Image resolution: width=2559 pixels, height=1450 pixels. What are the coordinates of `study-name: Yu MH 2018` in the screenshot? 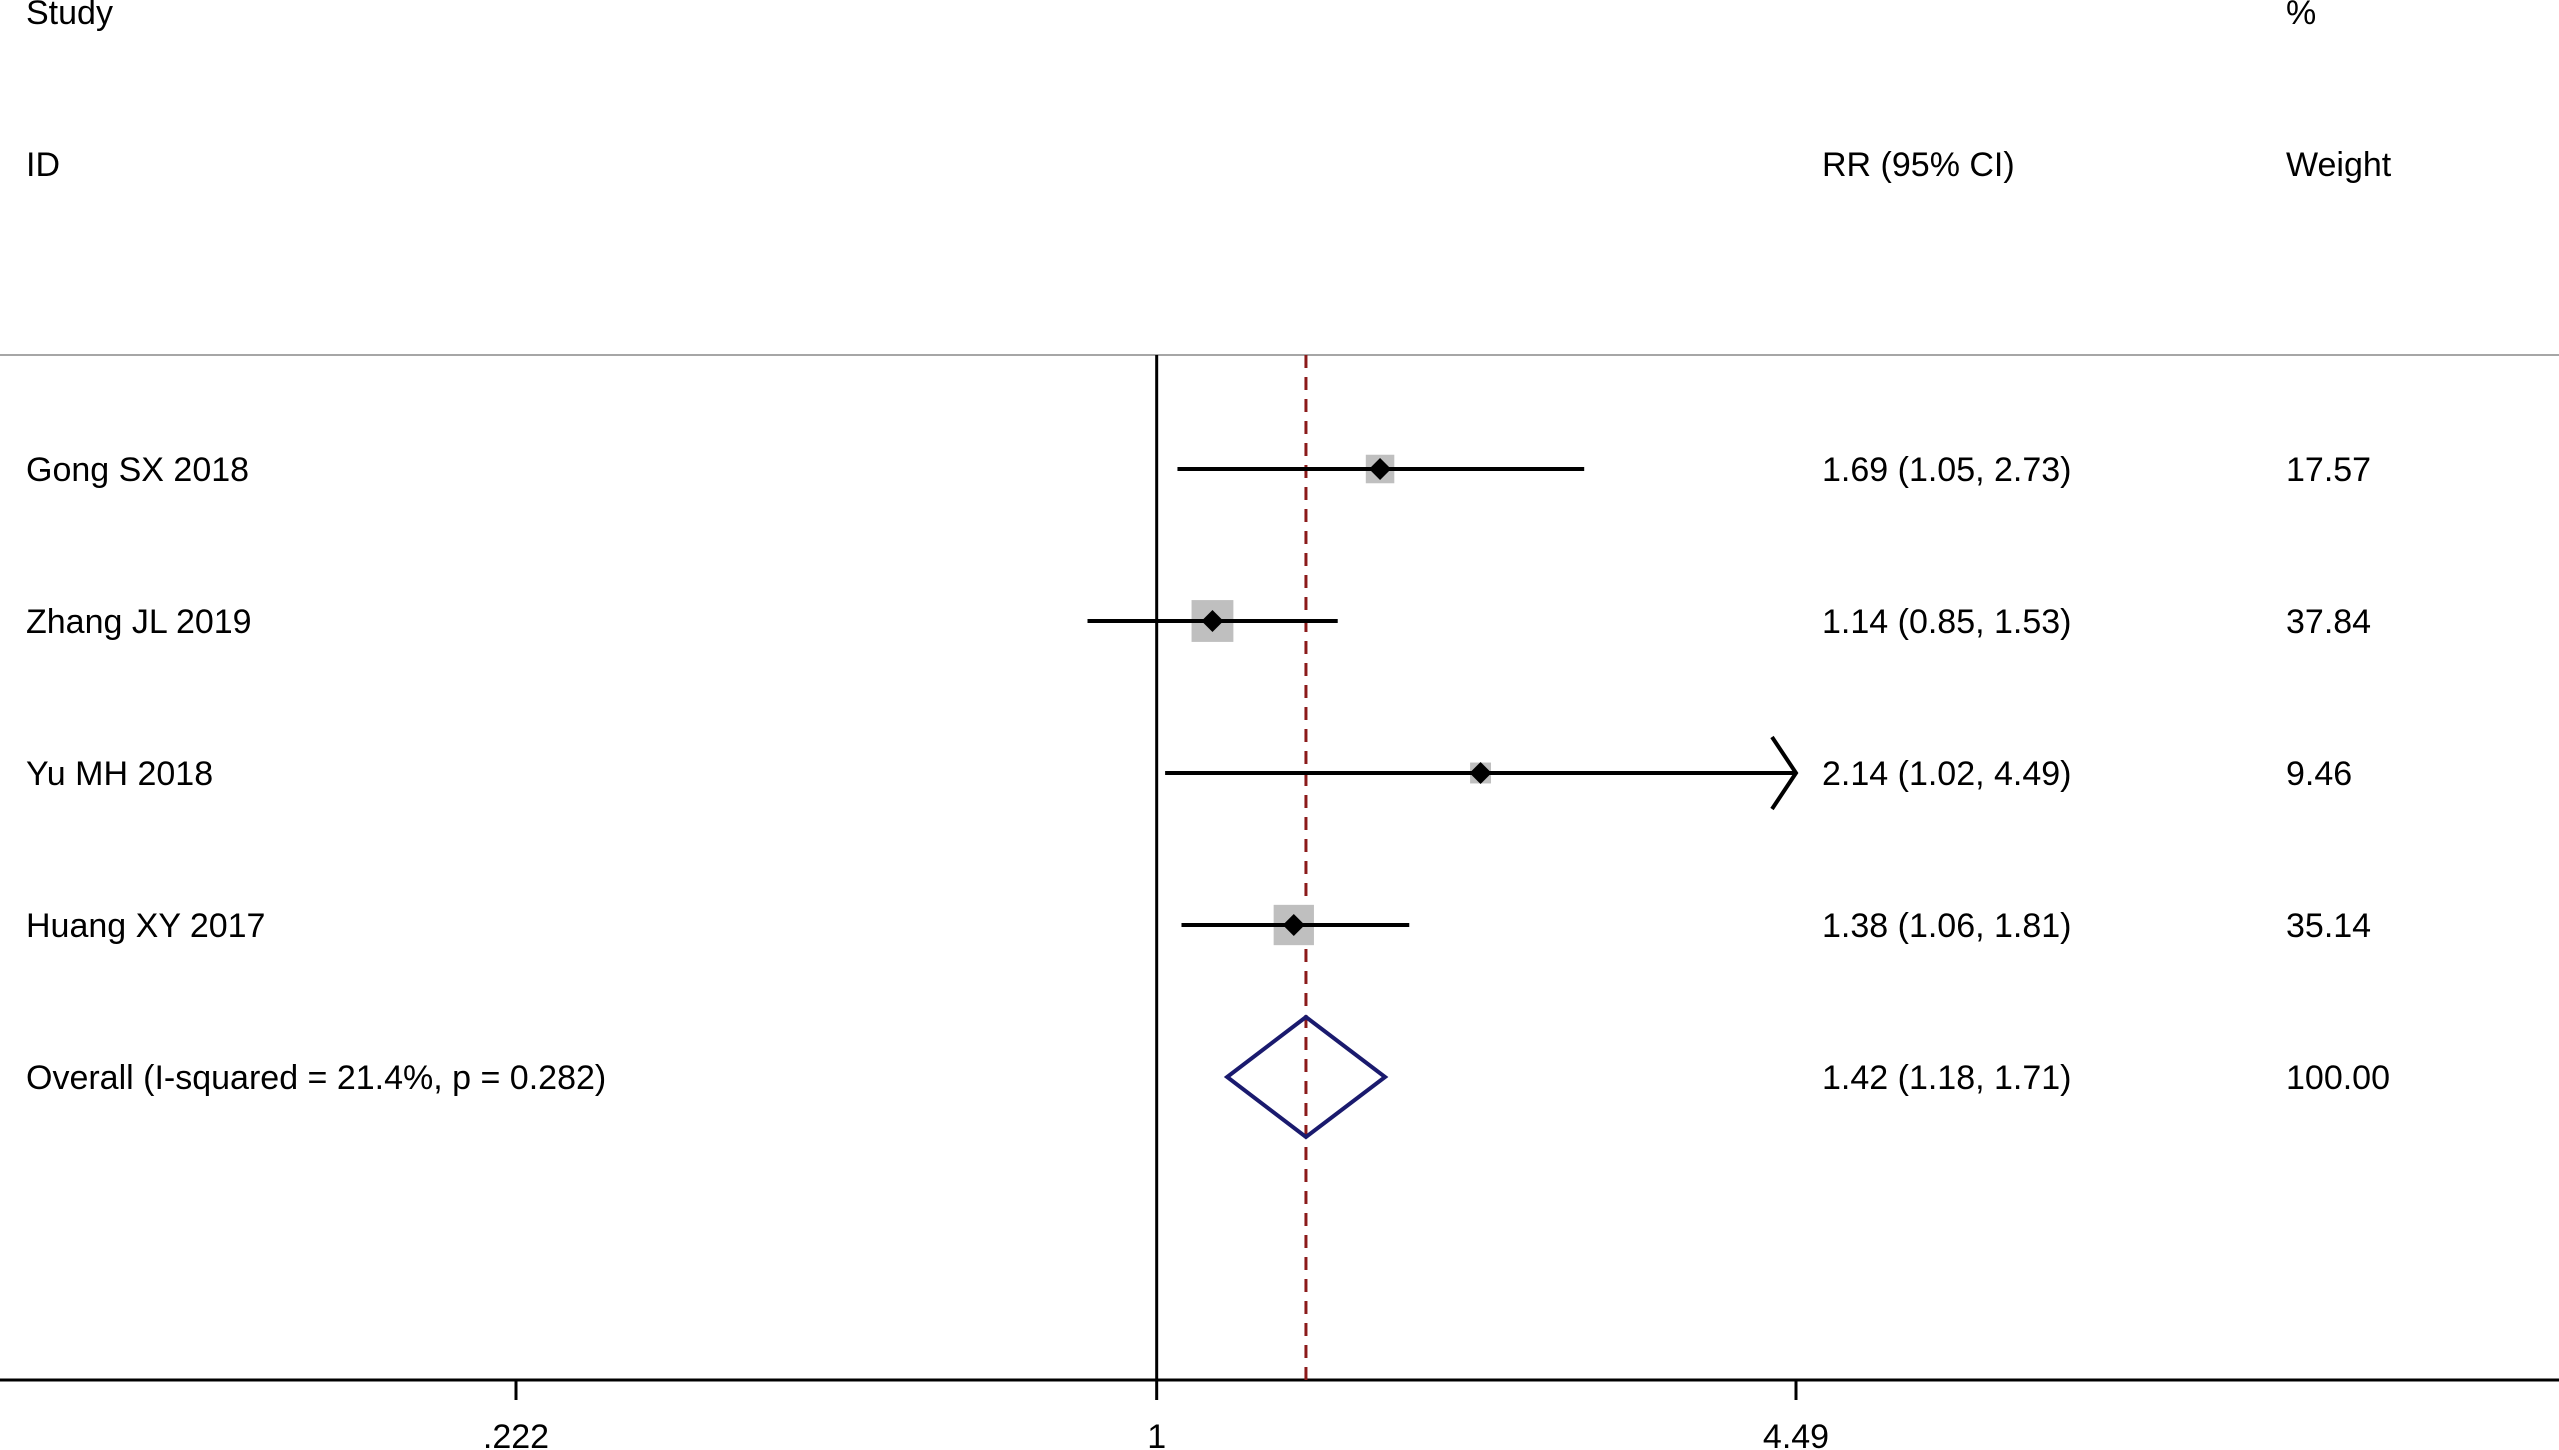 It's located at (119, 774).